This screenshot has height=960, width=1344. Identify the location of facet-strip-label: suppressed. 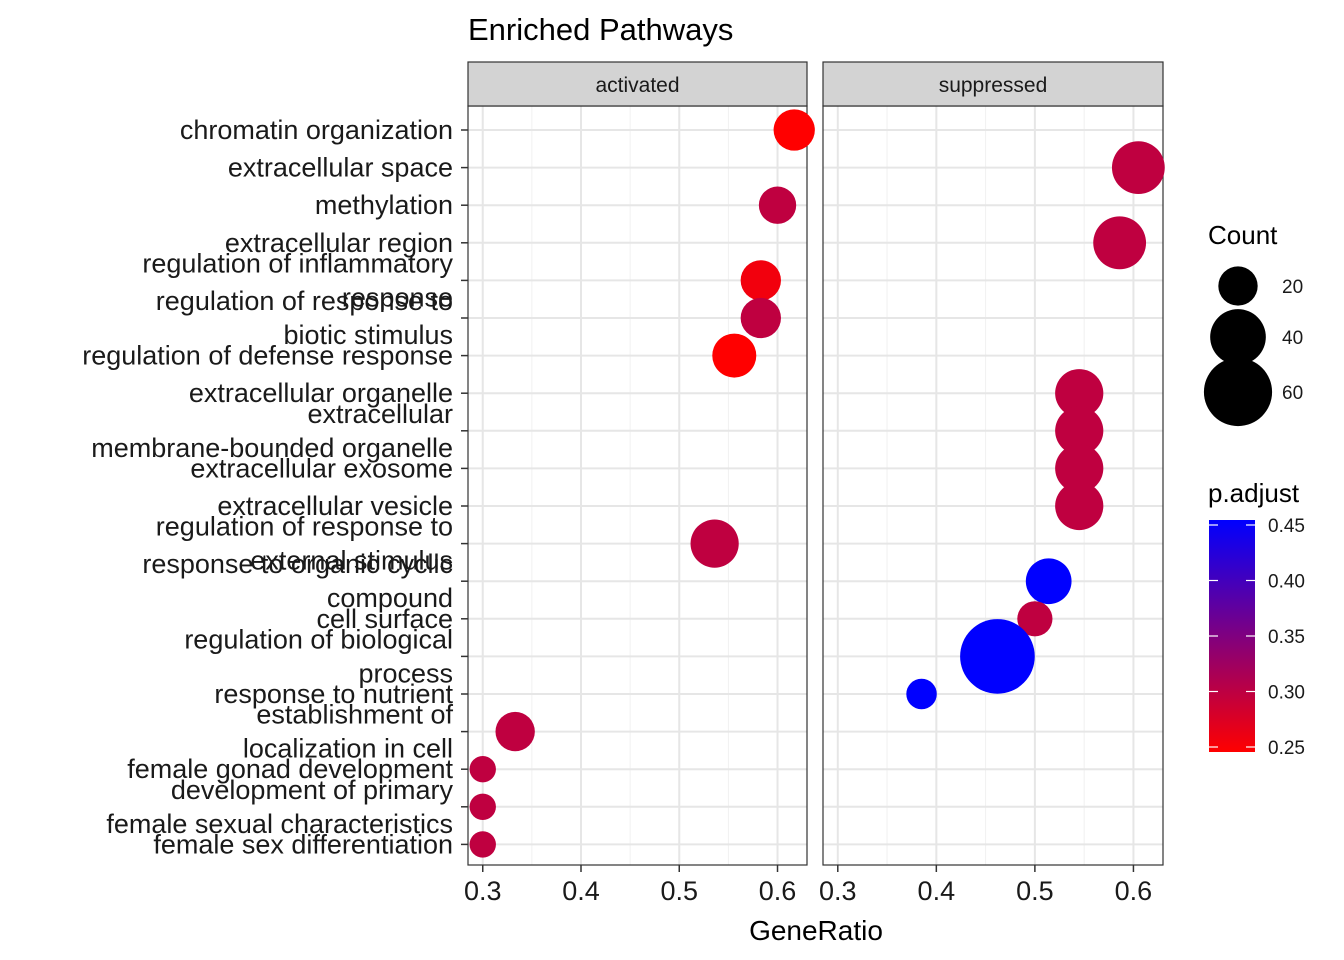
(993, 85).